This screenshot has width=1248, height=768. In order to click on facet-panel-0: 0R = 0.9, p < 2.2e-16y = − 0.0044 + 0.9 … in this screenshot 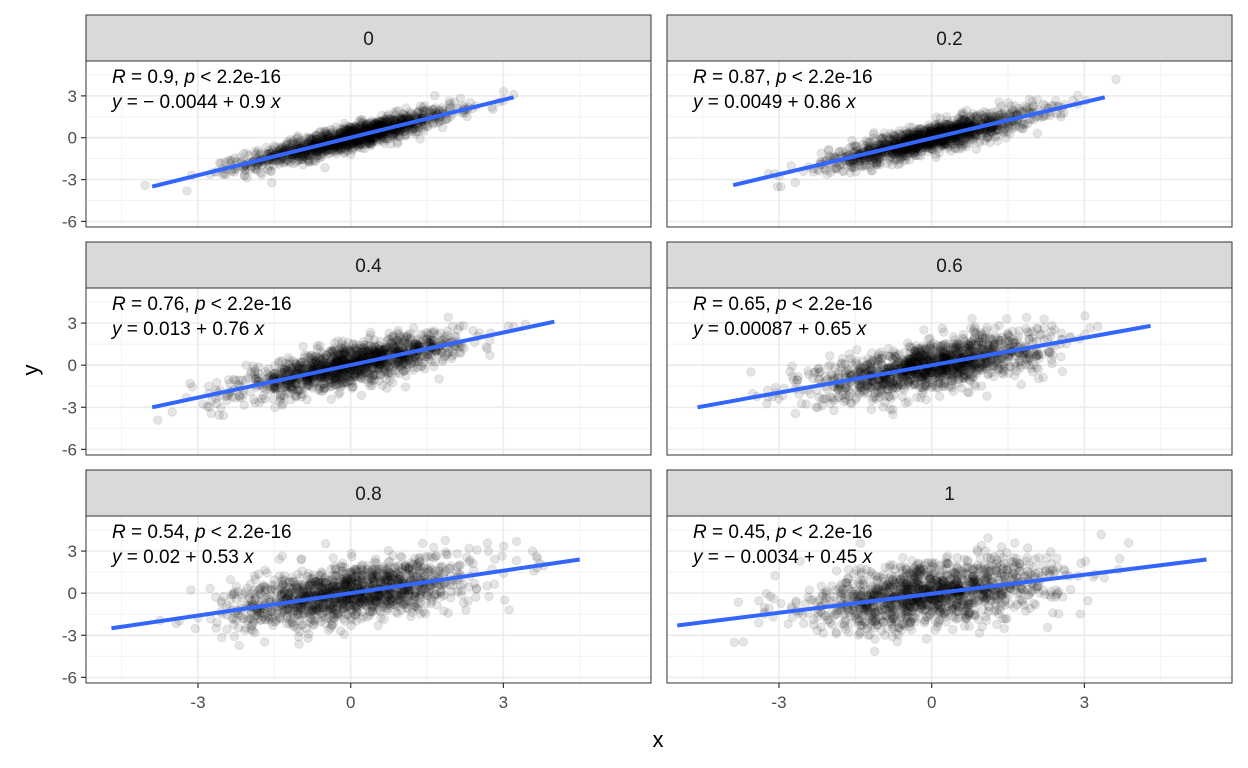, I will do `click(357, 122)`.